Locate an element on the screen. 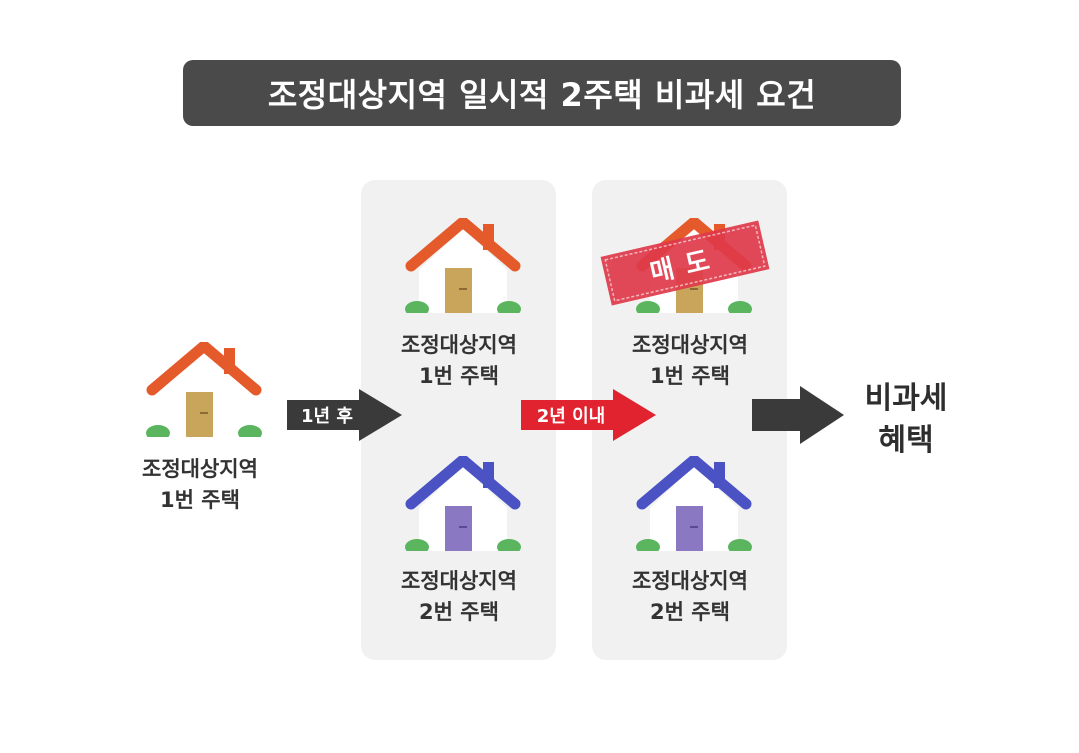 The image size is (1079, 753). arrow-2-label: 2년 이내 is located at coordinates (571, 416).